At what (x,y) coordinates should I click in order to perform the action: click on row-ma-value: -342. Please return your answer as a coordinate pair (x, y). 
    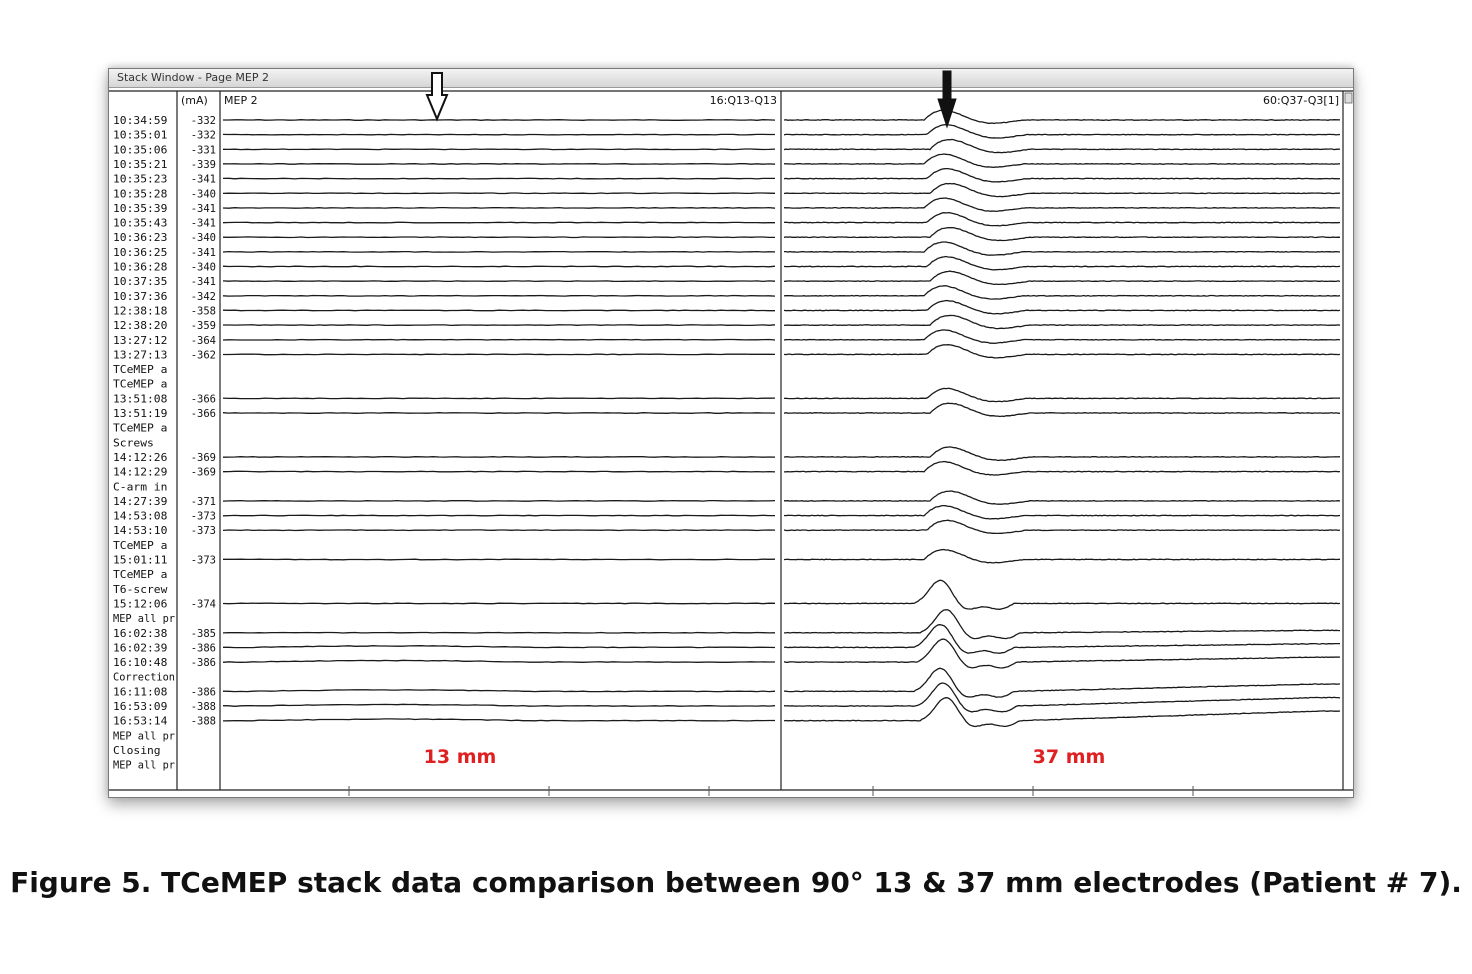
    Looking at the image, I should click on (203, 297).